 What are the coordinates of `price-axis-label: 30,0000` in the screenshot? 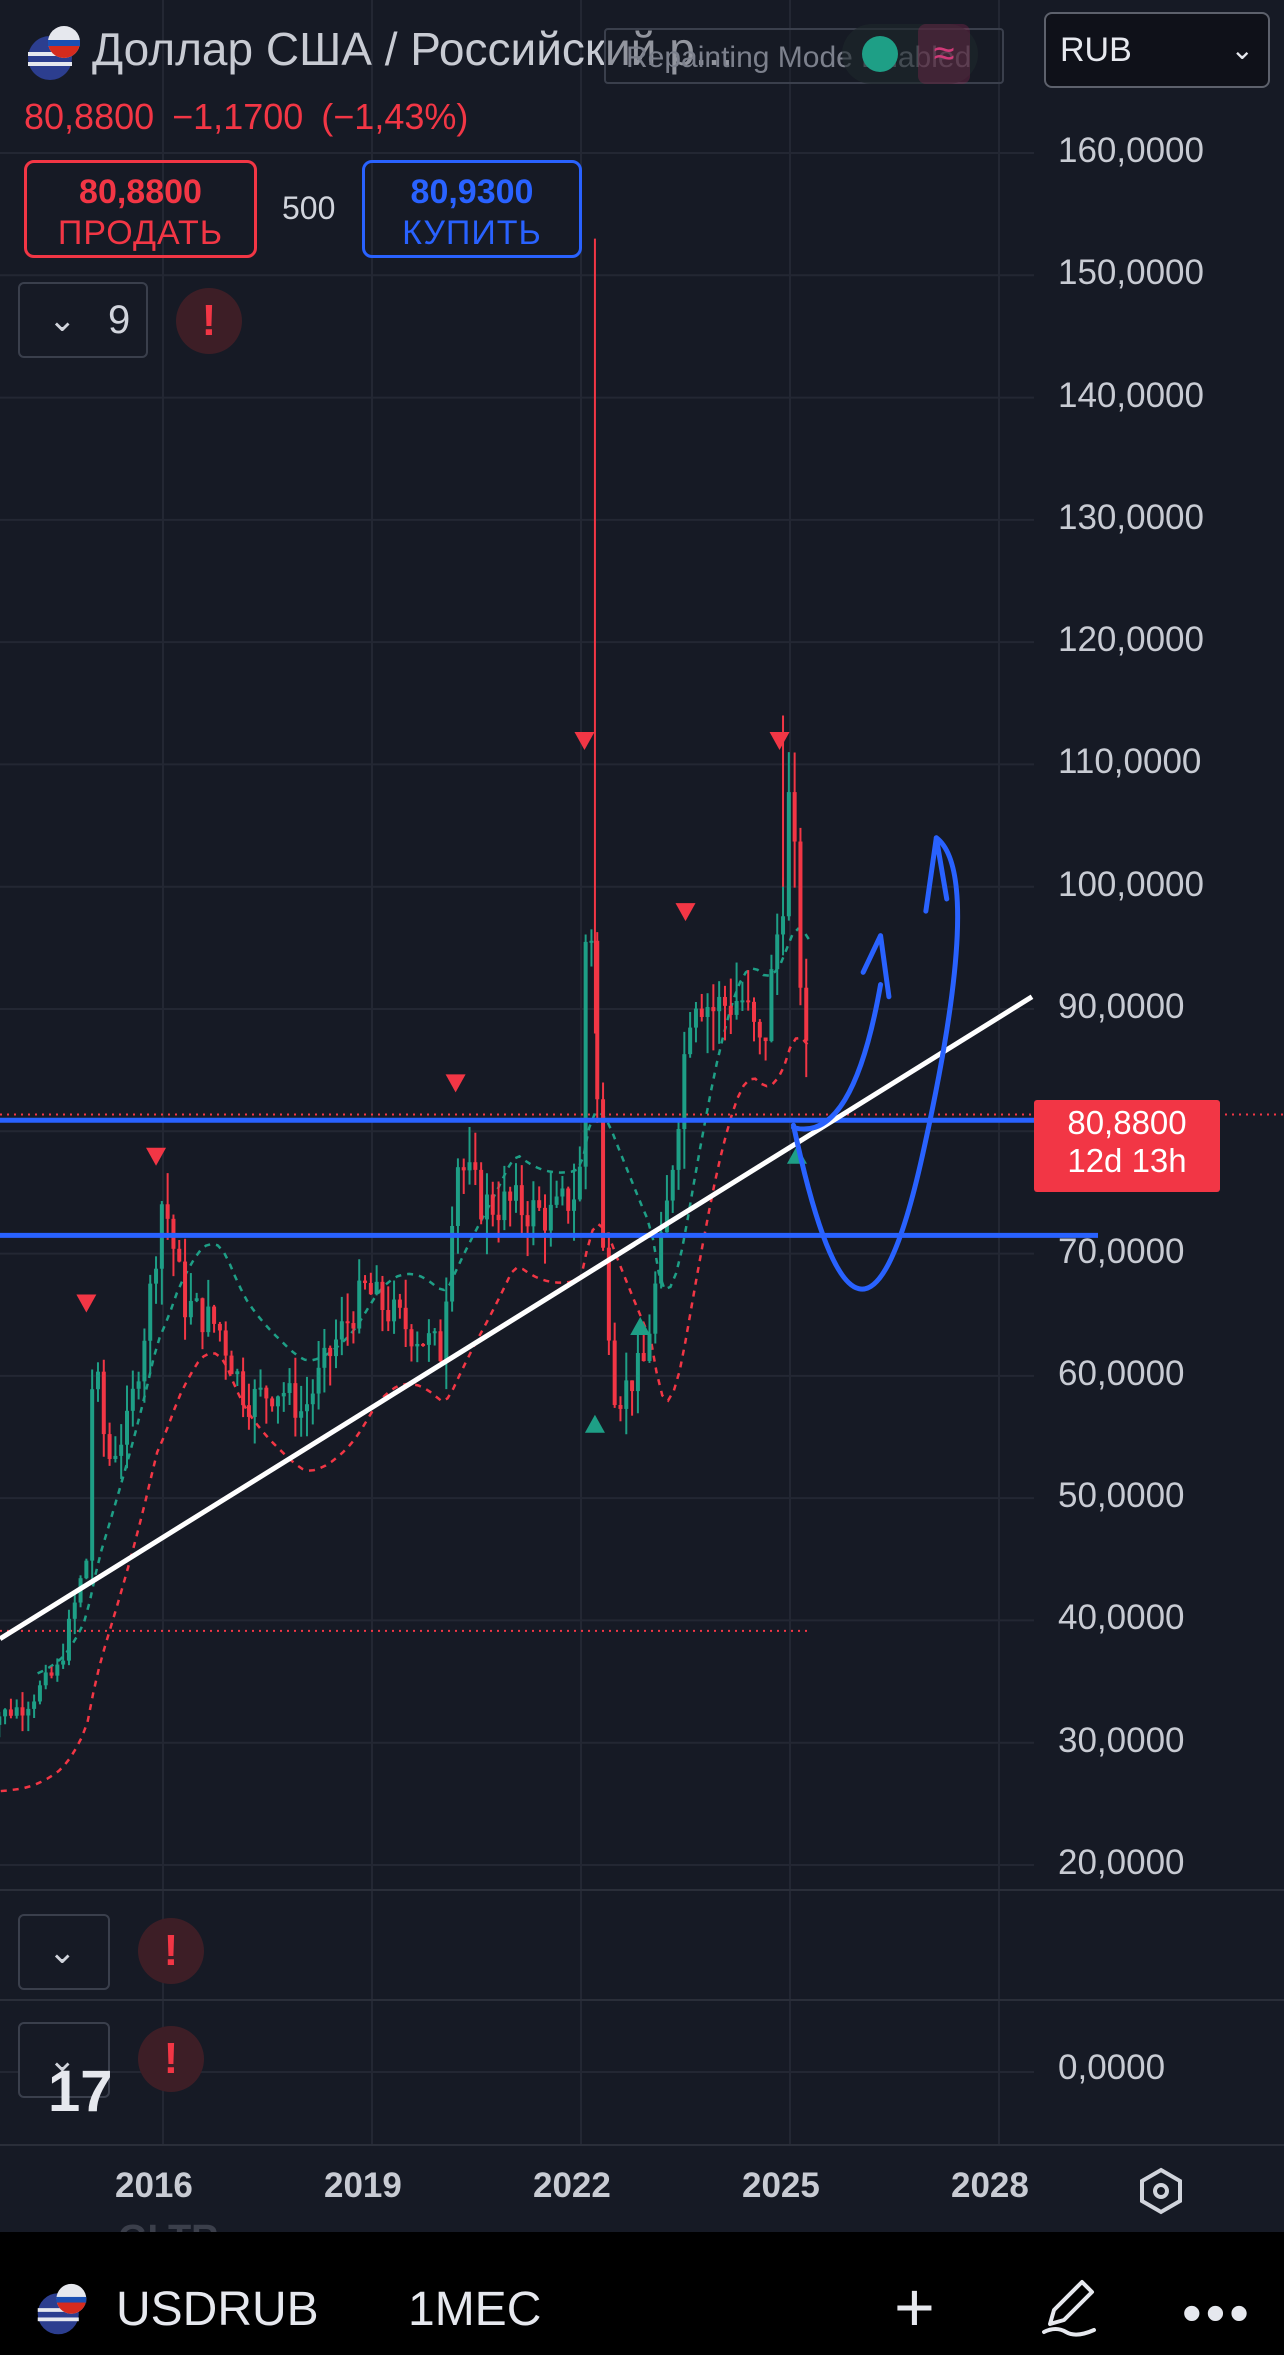 It's located at (1121, 1740).